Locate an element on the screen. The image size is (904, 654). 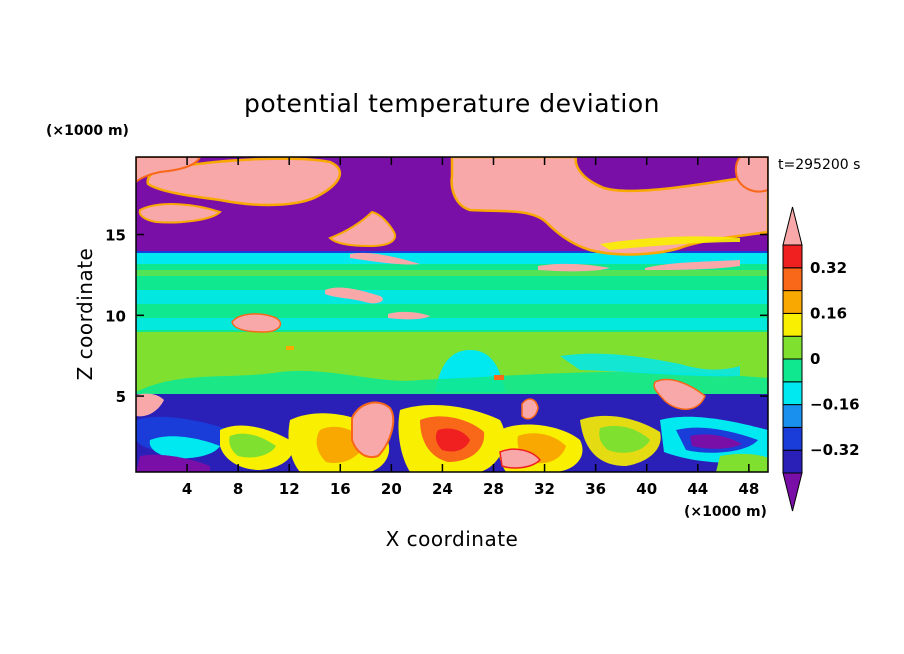
x-tick-label: 24 is located at coordinates (442, 489).